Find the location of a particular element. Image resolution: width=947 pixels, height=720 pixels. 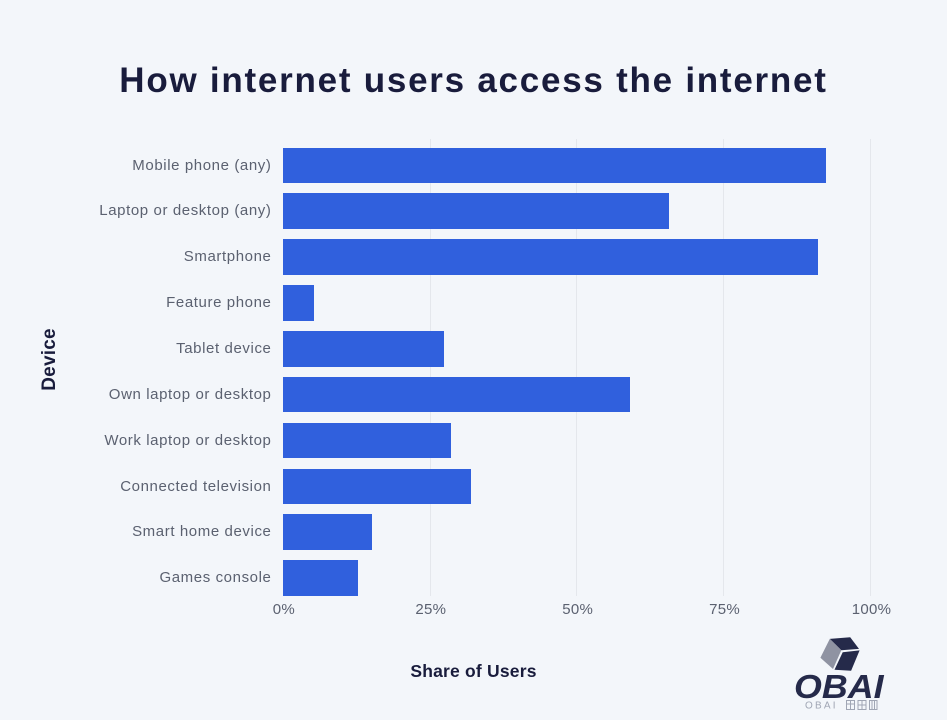

svg-text: OBAI is located at coordinates (821, 706).